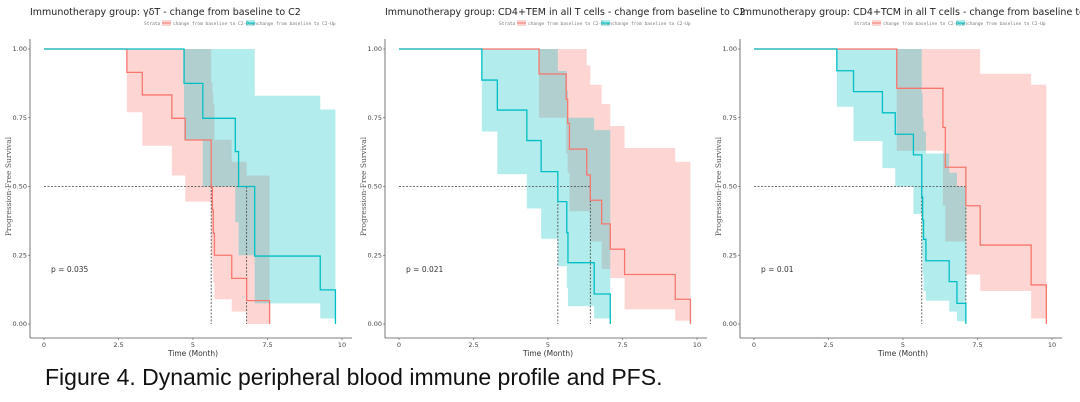 The width and height of the screenshot is (1080, 402). Describe the element at coordinates (157, 186) in the screenshot. I see `survival-curve-down` at that location.